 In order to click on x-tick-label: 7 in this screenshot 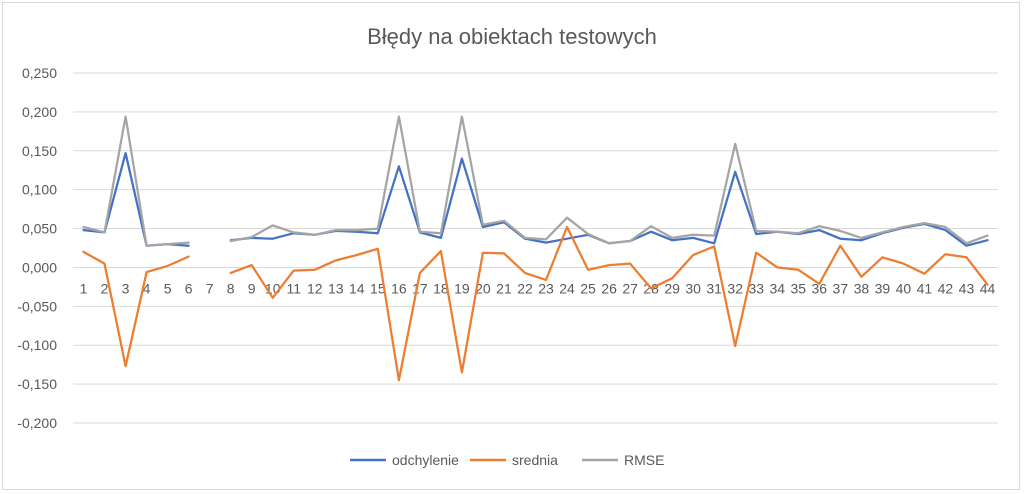, I will do `click(210, 288)`.